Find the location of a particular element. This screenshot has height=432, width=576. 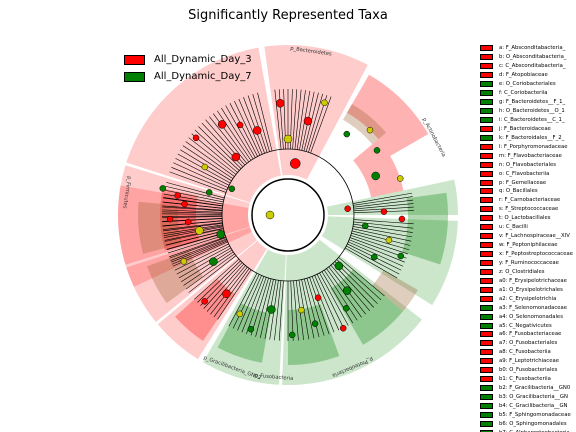

key-label: s: F_Streptococcaceae is located at coordinates (529, 209).